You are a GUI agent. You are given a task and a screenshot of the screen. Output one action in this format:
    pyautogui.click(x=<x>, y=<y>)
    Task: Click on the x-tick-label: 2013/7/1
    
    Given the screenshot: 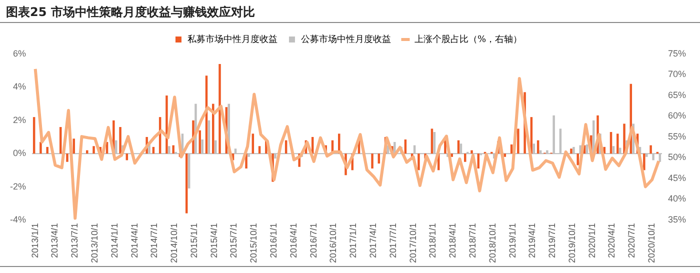 What is the action you would take?
    pyautogui.click(x=75, y=240)
    